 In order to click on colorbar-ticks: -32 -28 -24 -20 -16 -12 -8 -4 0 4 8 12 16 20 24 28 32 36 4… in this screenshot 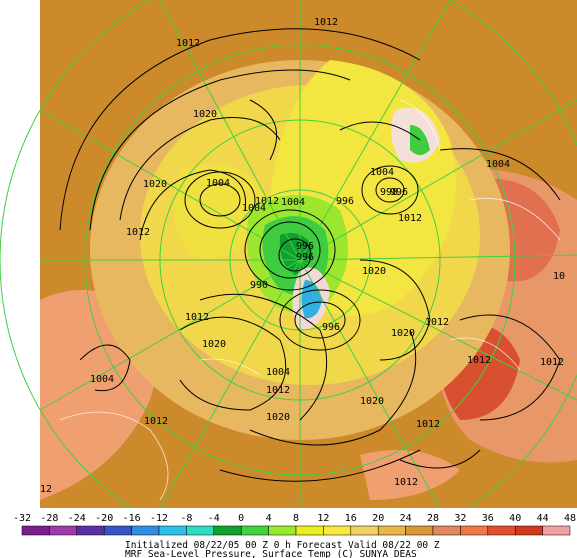, I will do `click(294, 518)`.